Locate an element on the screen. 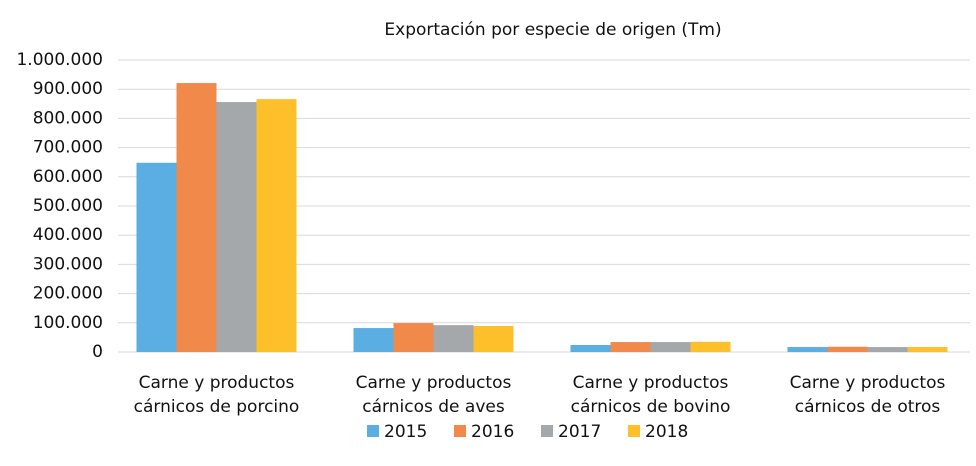  legend-label: 2017 is located at coordinates (579, 432).